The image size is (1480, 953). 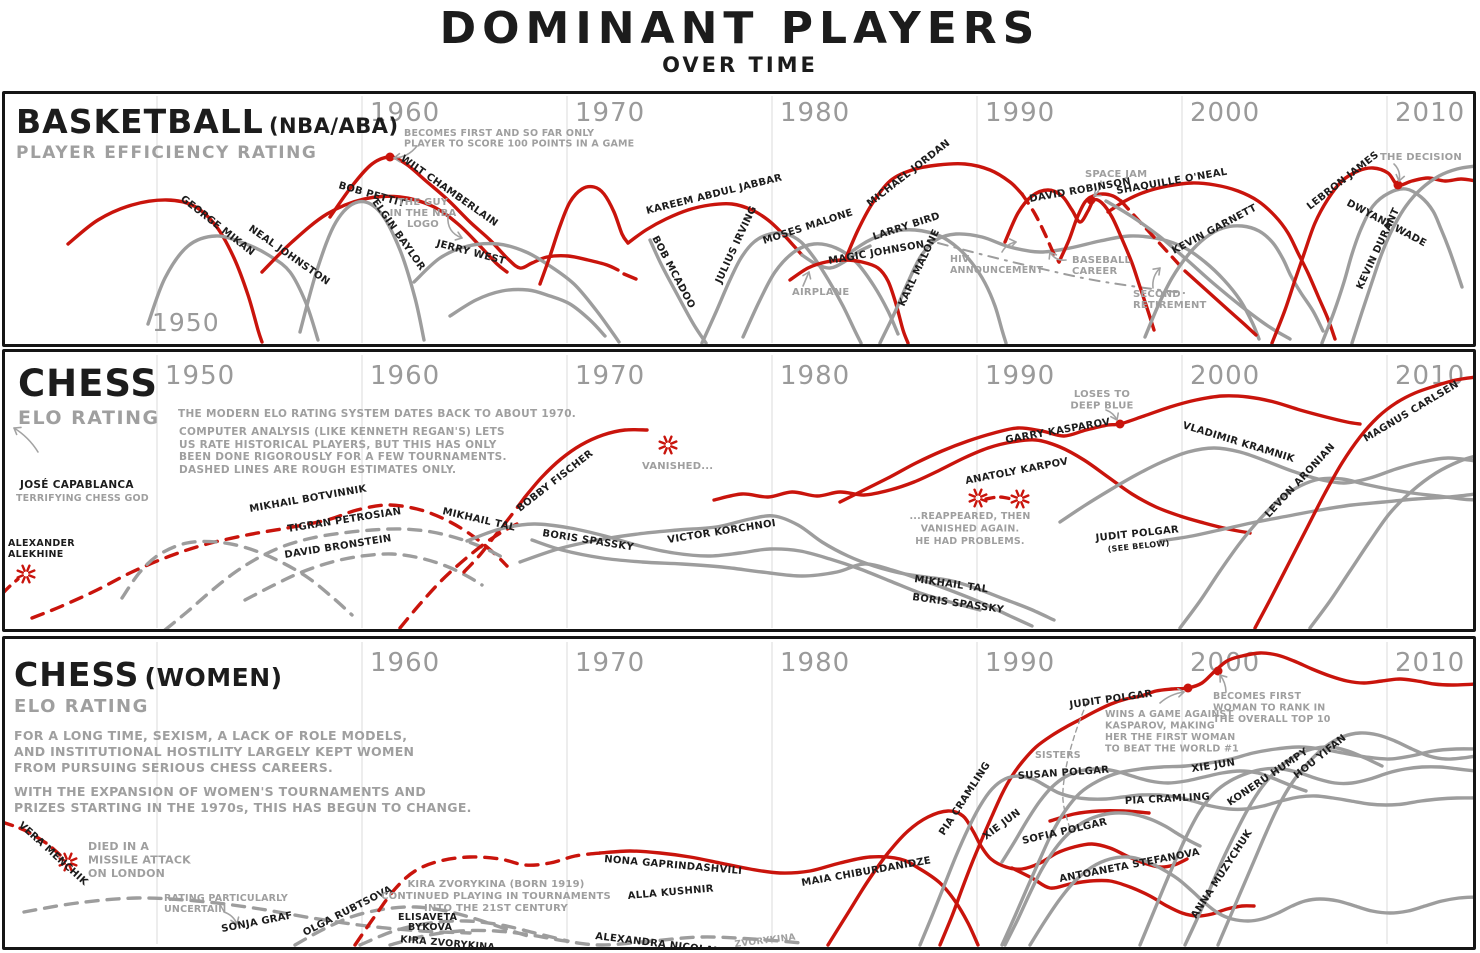 I want to click on curve-wilt-chamberlain, so click(x=474, y=213).